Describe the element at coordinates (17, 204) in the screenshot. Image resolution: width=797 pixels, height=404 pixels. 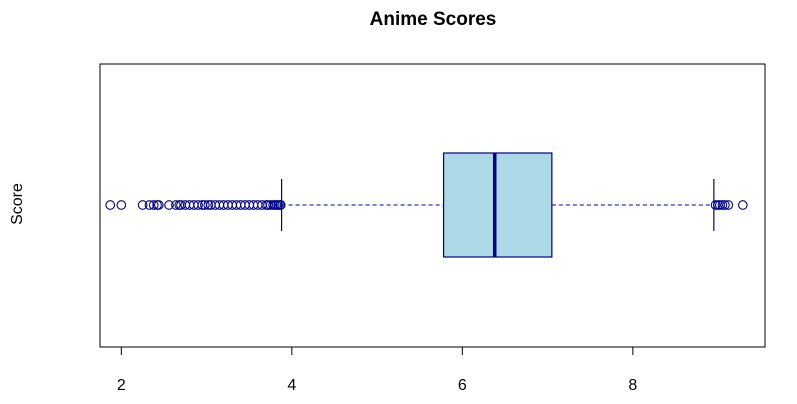
I see `y-axis-label: Score` at that location.